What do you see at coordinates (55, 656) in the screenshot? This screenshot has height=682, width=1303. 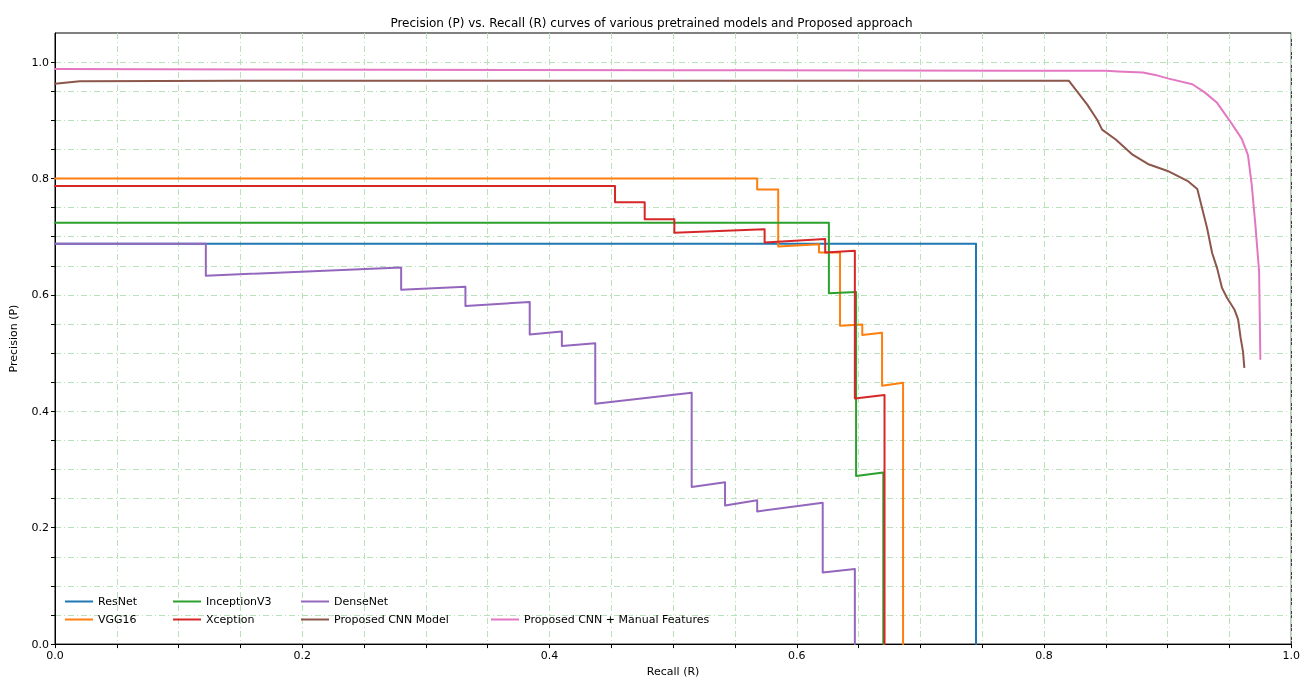 I see `x-tick-label: 0.0` at bounding box center [55, 656].